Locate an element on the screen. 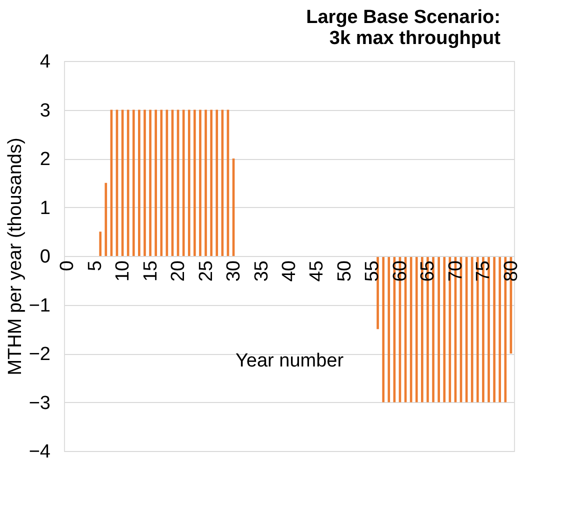 This screenshot has width=562, height=518. y-tick-label: −4 is located at coordinates (39, 452).